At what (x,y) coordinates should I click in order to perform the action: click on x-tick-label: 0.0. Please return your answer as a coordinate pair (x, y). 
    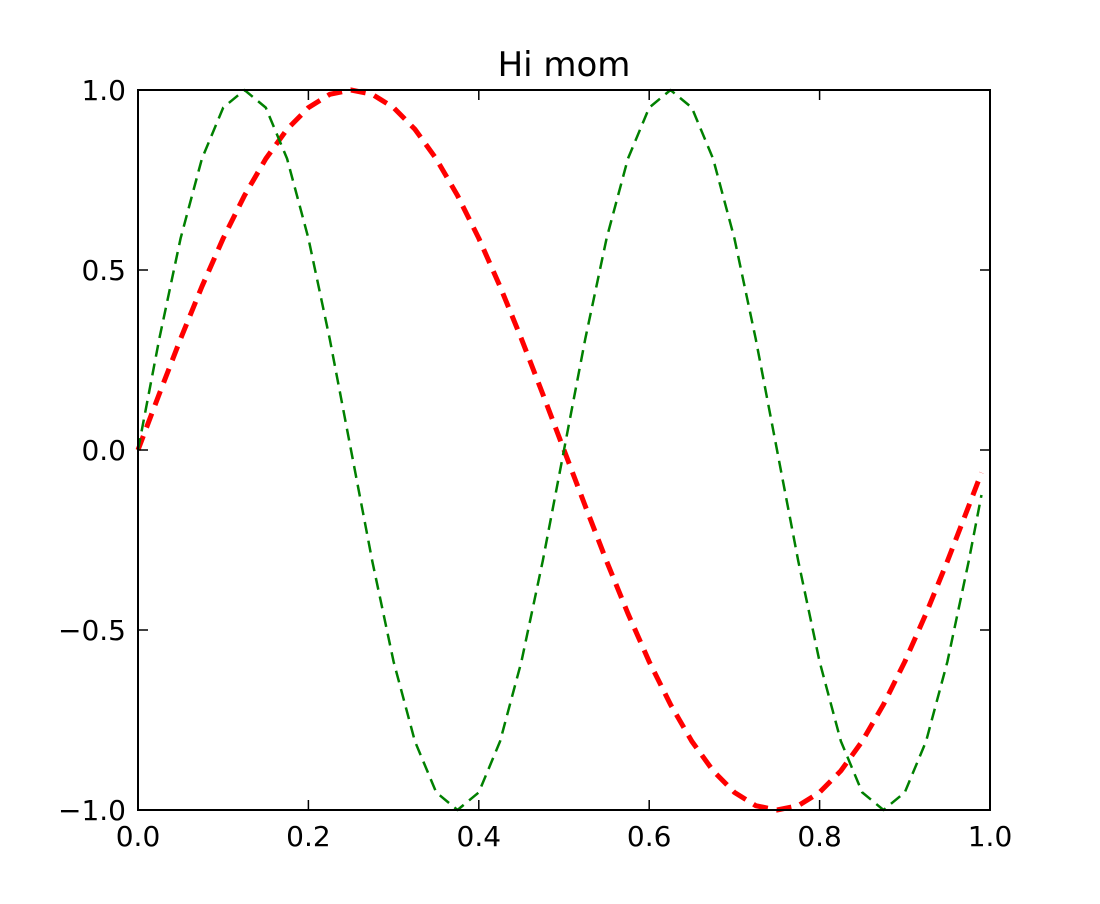
    Looking at the image, I should click on (138, 836).